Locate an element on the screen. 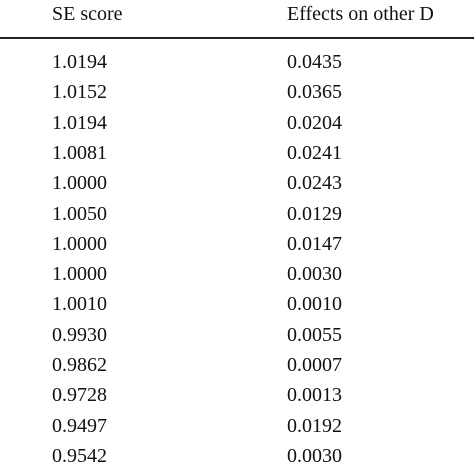  table-cell: 0.9728 is located at coordinates (79, 395).